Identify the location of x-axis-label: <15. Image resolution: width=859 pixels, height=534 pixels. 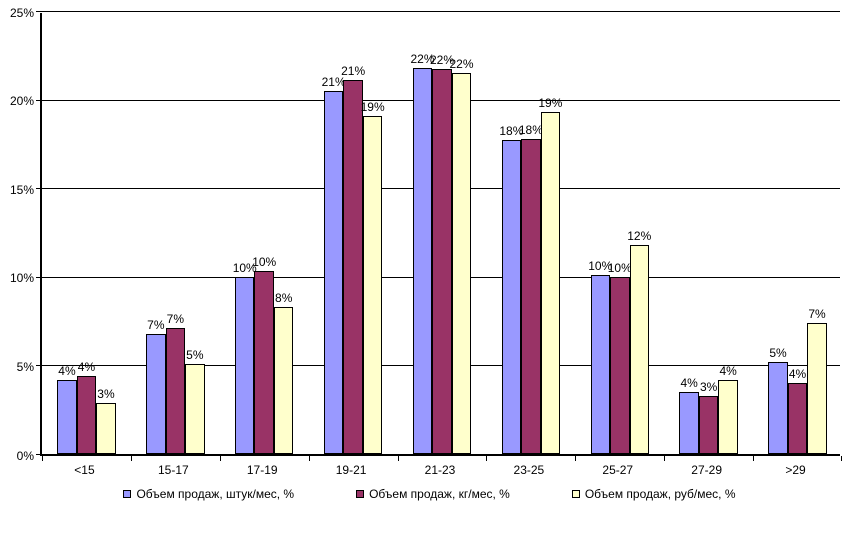
(84, 470).